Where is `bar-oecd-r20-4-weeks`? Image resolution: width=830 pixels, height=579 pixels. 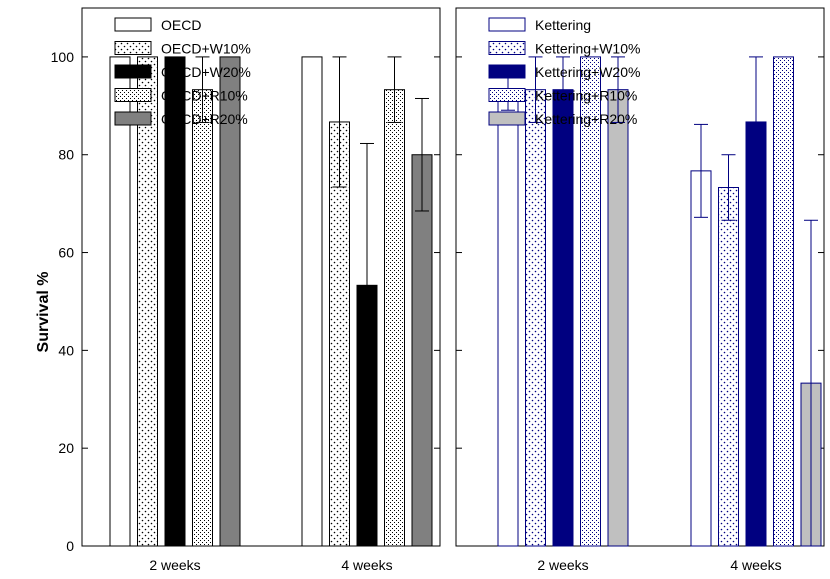 bar-oecd-r20-4-weeks is located at coordinates (422, 350).